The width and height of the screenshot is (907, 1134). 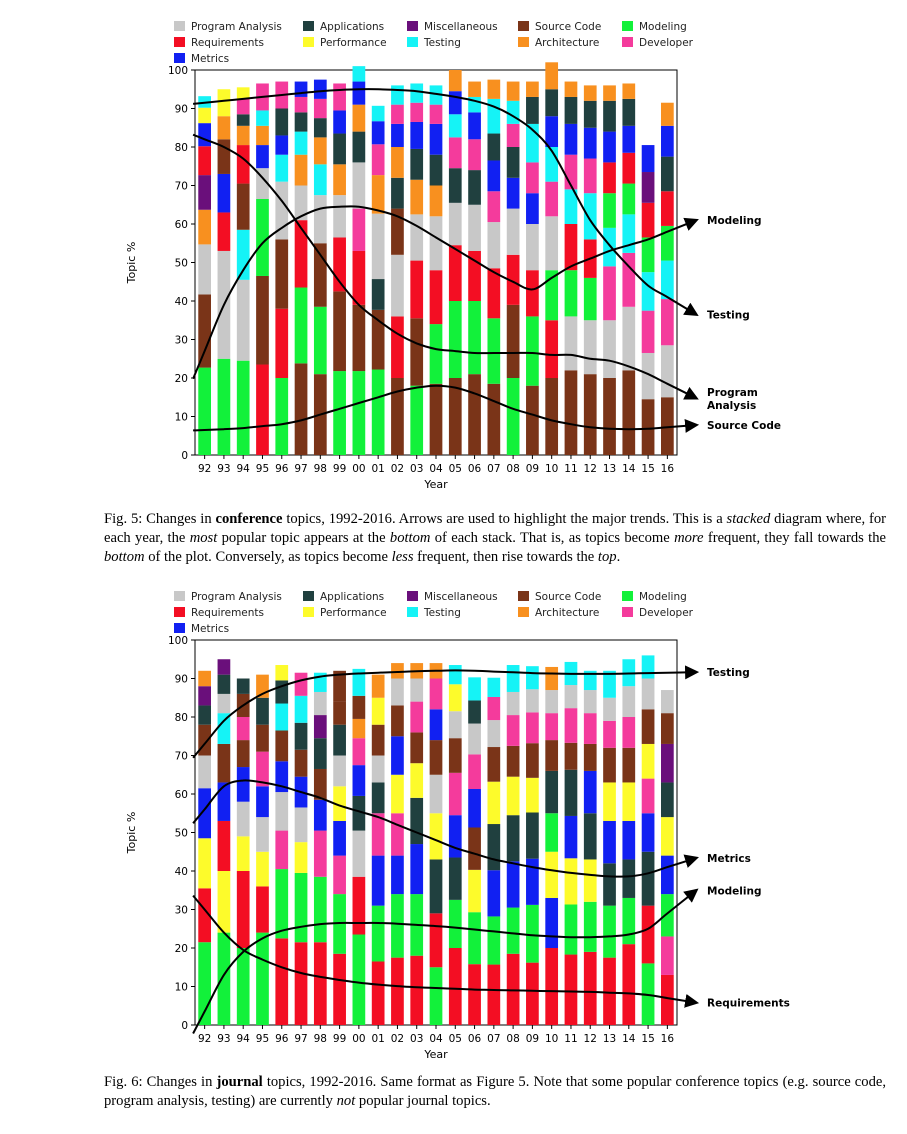 I want to click on bar-segment-14-source-code, so click(x=629, y=412).